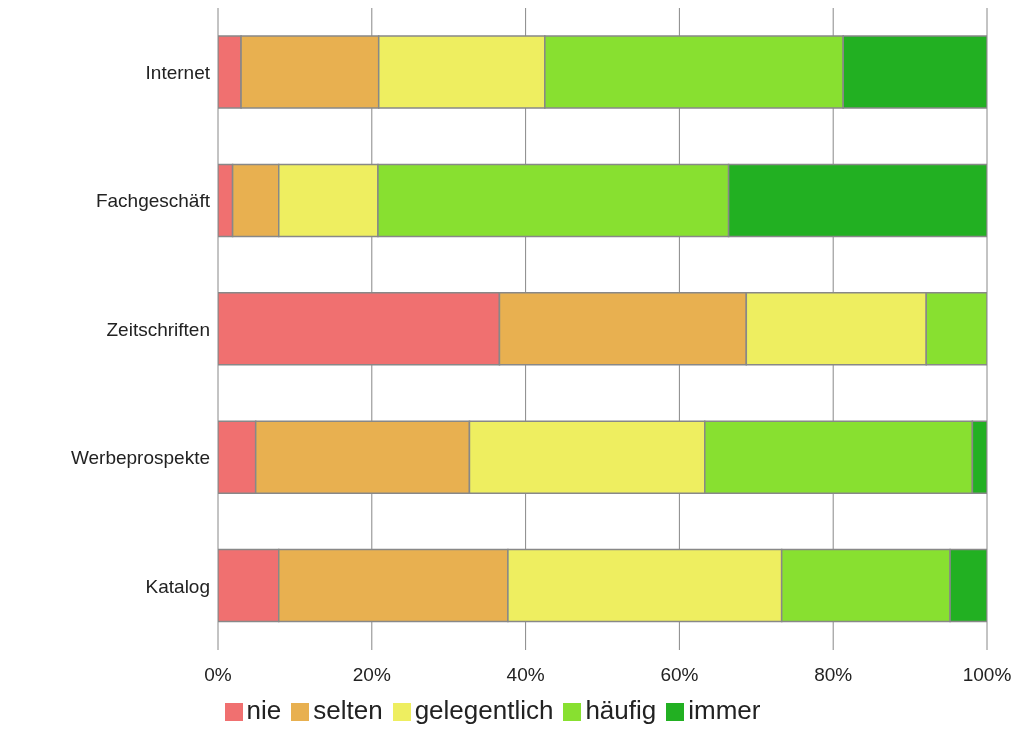 The width and height of the screenshot is (1025, 744). What do you see at coordinates (987, 675) in the screenshot?
I see `x-tick-label: 100%` at bounding box center [987, 675].